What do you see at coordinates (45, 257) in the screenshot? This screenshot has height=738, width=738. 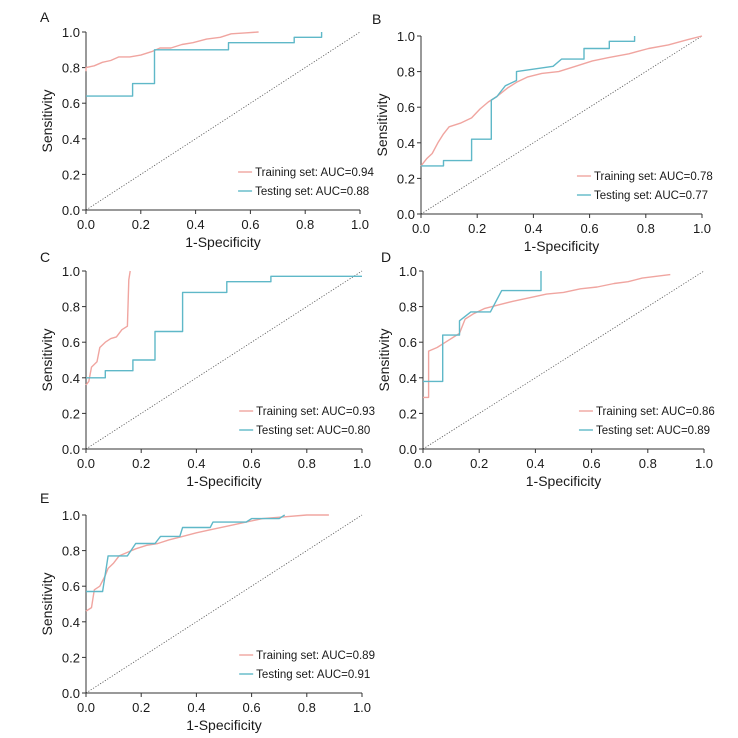 I see `panel-letter-c: C` at bounding box center [45, 257].